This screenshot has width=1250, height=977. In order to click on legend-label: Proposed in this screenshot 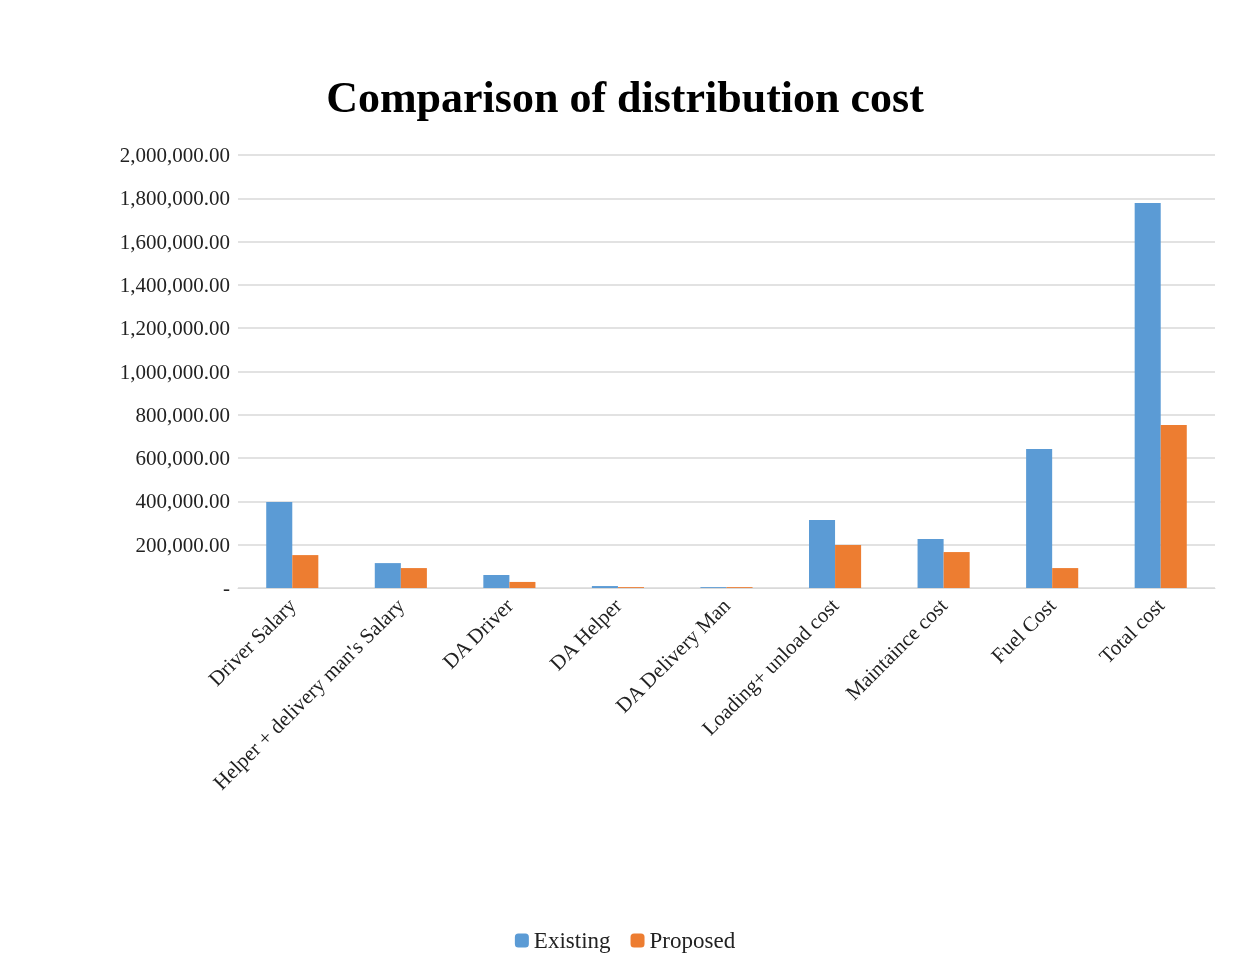, I will do `click(692, 940)`.